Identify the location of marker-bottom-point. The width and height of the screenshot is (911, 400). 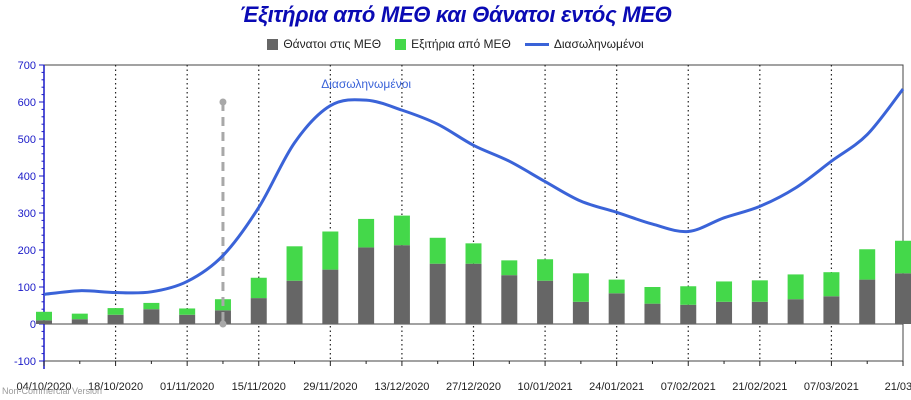
(223, 324).